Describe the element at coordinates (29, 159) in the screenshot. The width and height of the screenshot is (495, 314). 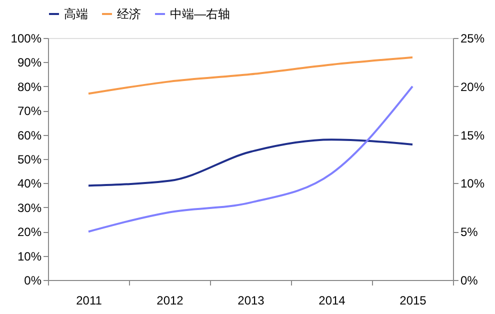
I see `y-tick-label: 50%` at that location.